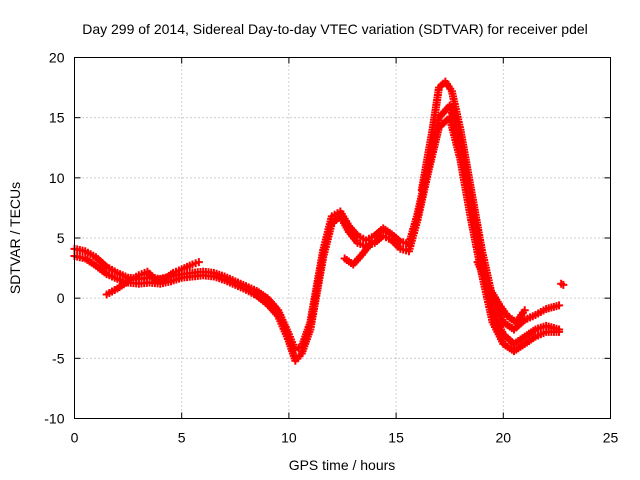 This screenshot has height=480, width=640. I want to click on y-tick-label: -5, so click(58, 358).